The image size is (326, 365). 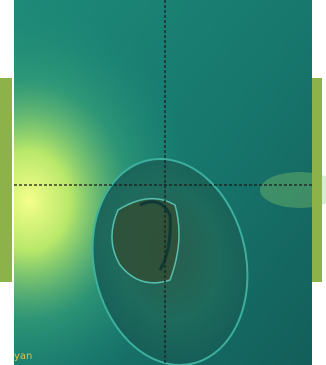 I want to click on inner-structure, so click(x=145, y=240).